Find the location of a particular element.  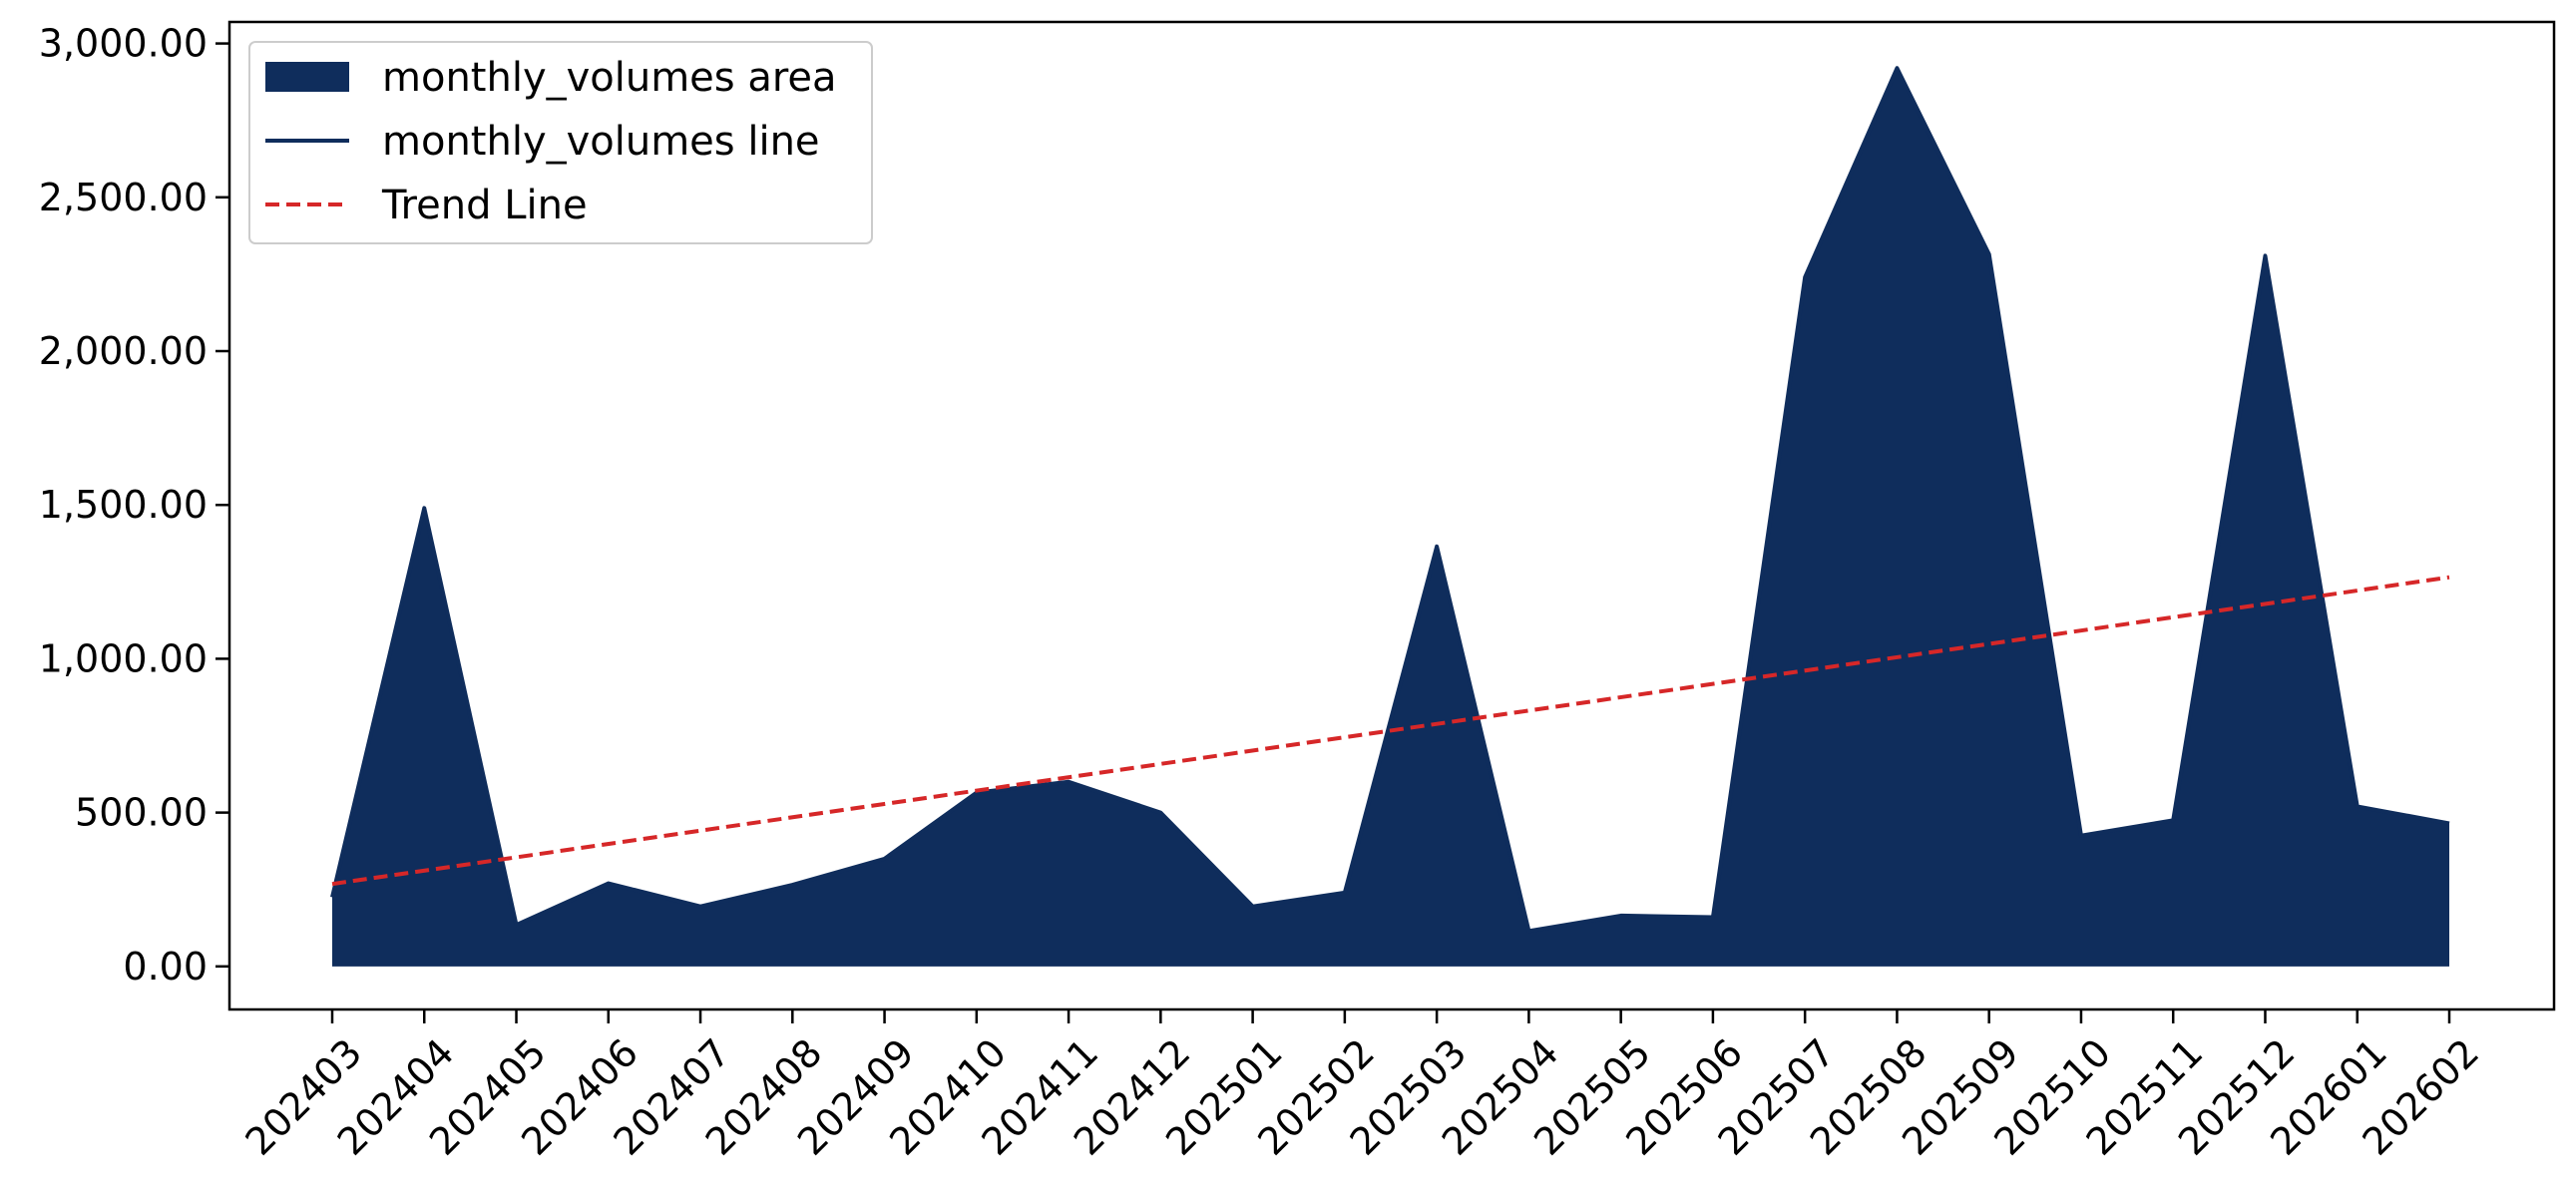

legend-label: monthly_volumes line is located at coordinates (601, 142).